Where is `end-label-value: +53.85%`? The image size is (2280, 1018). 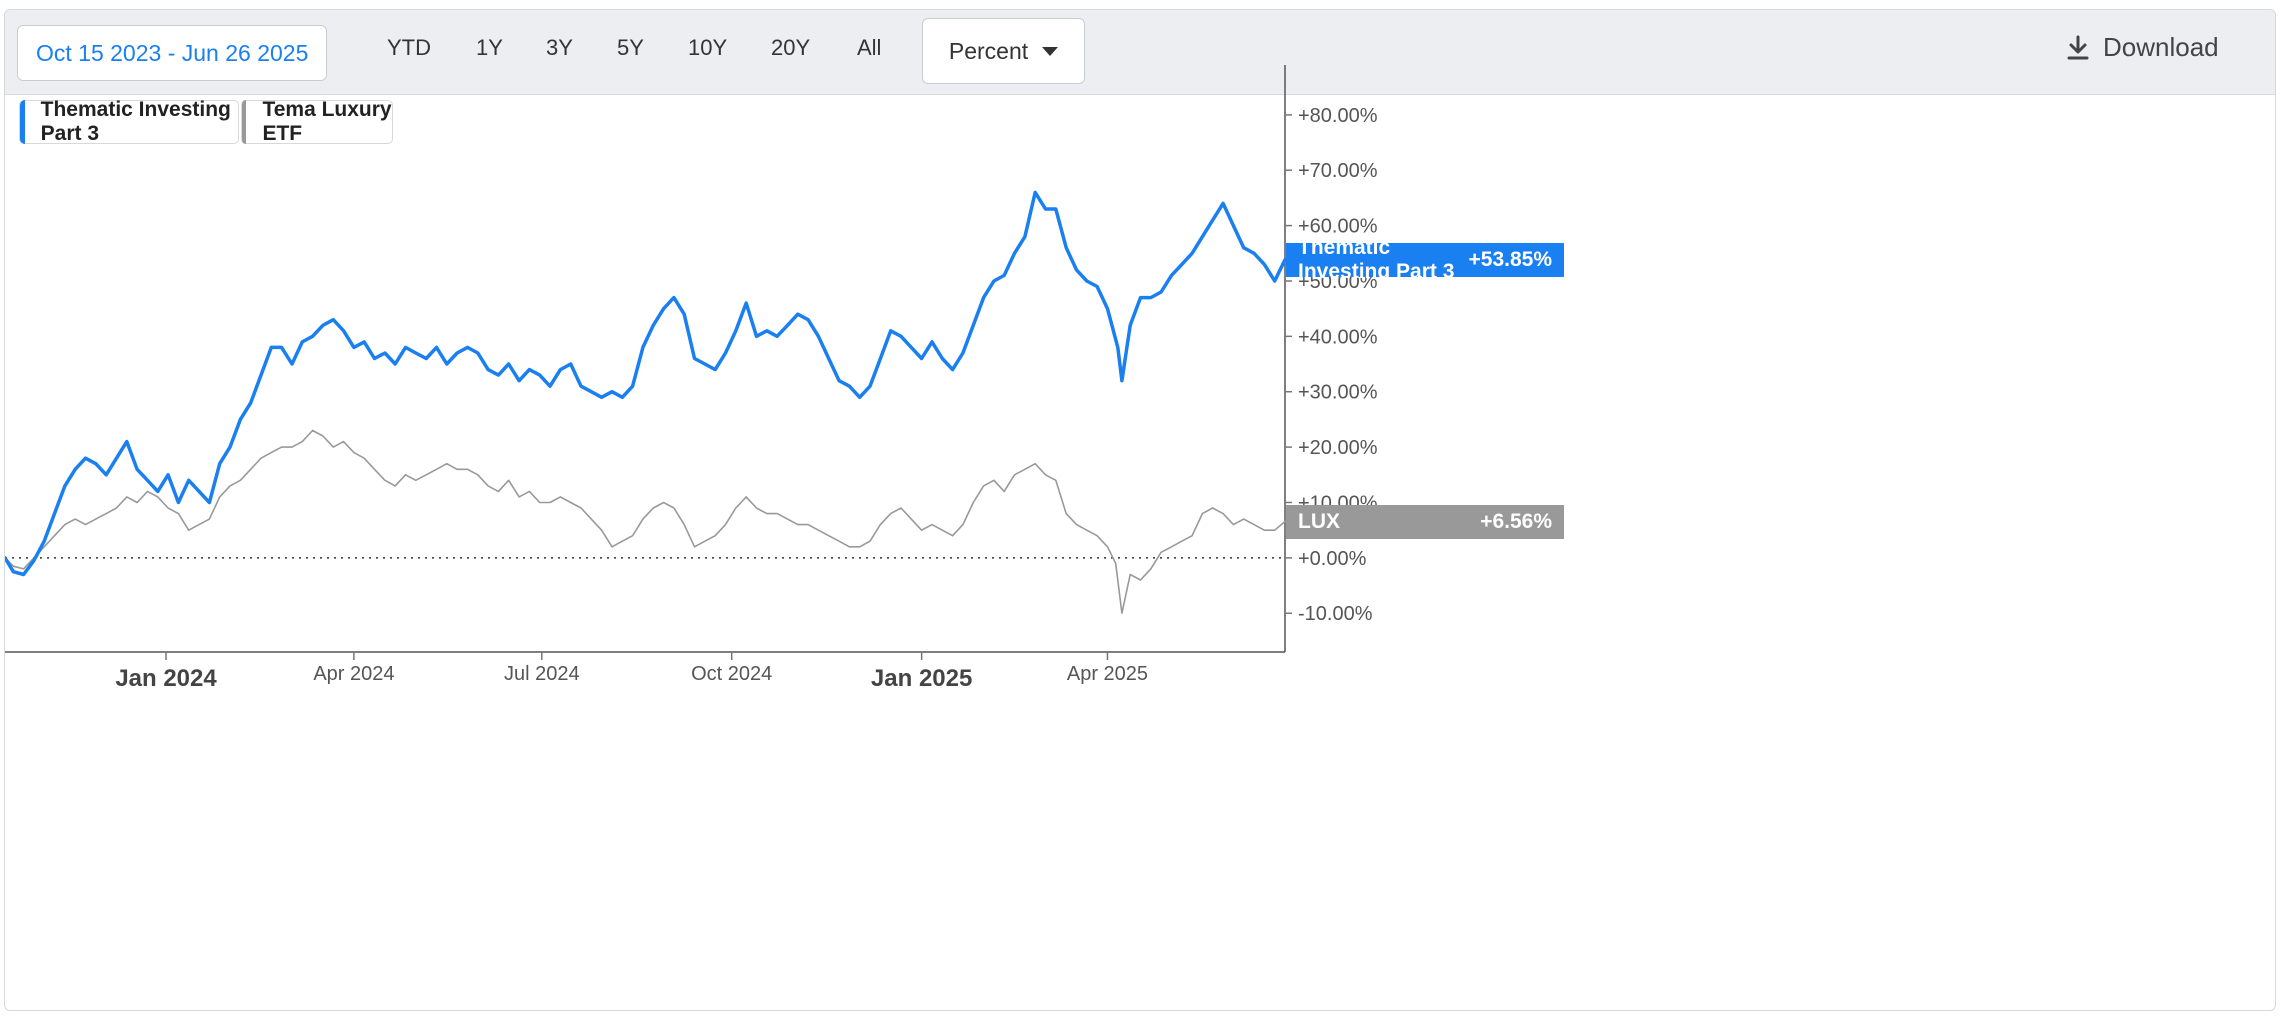 end-label-value: +53.85% is located at coordinates (1510, 259).